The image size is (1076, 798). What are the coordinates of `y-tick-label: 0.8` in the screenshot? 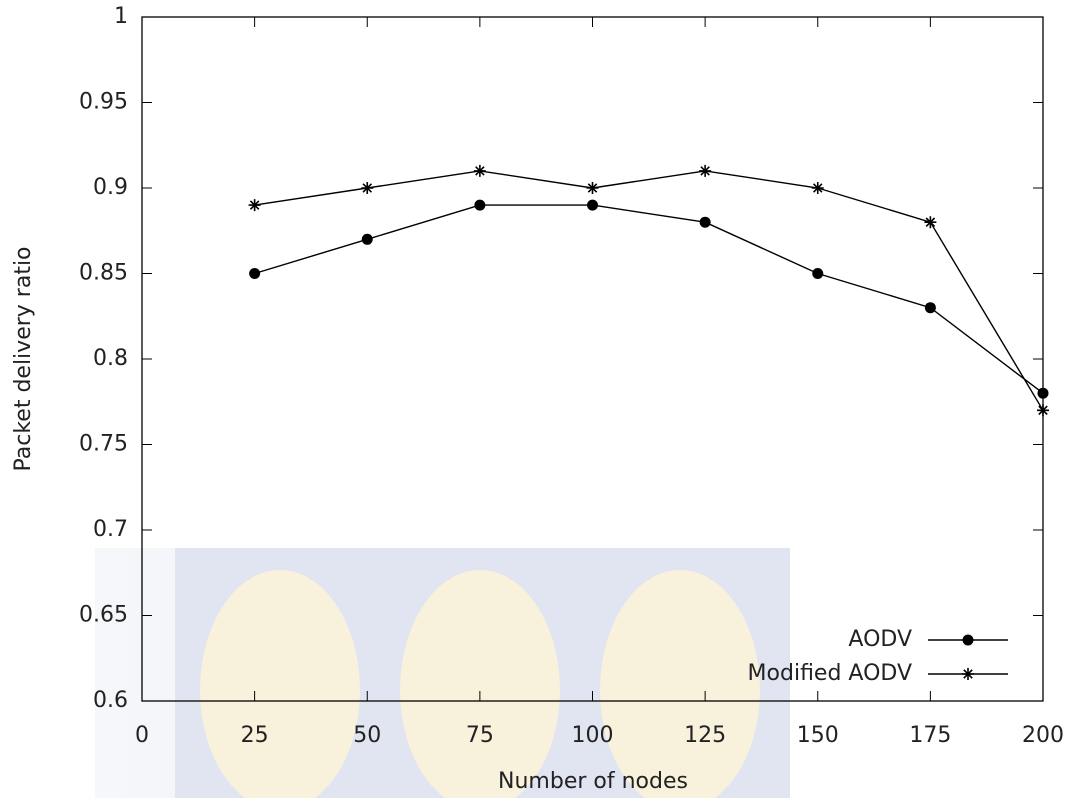 It's located at (110, 358).